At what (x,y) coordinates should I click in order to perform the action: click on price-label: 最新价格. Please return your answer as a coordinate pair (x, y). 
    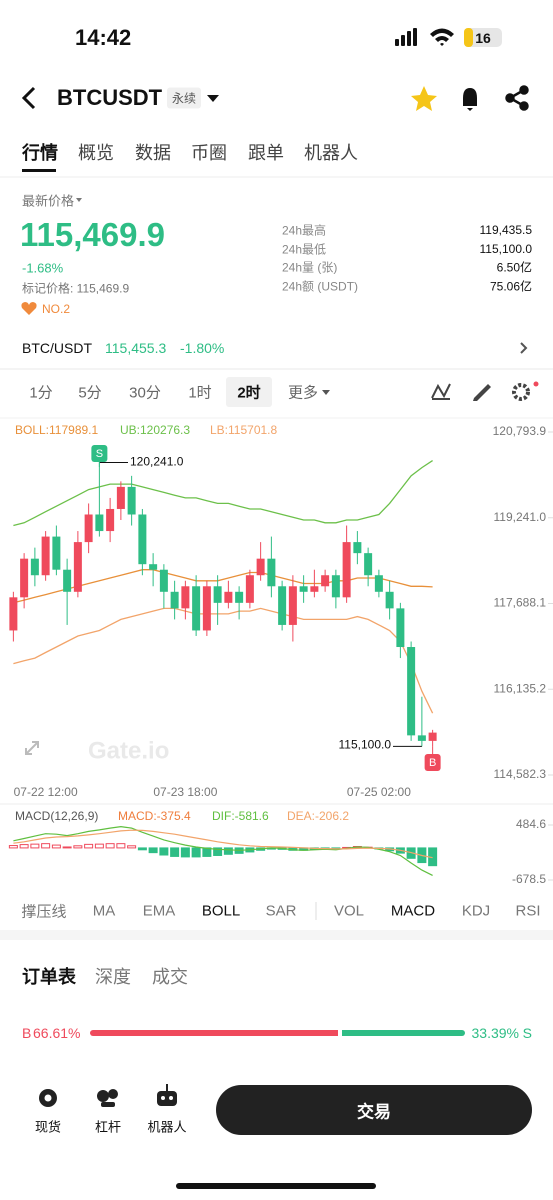
    Looking at the image, I should click on (48, 201).